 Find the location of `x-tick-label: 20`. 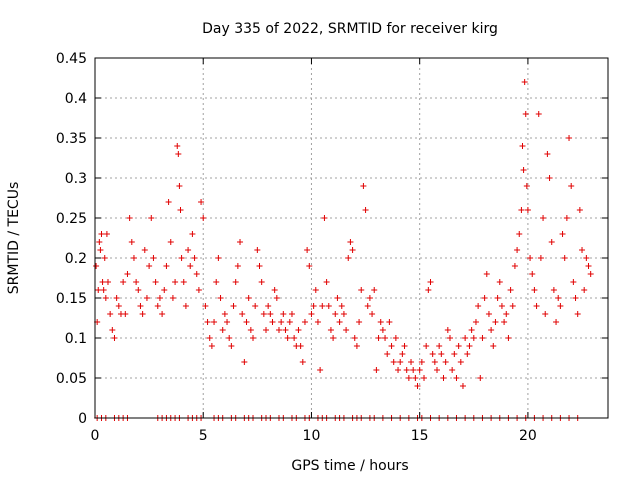

x-tick-label: 20 is located at coordinates (528, 436).